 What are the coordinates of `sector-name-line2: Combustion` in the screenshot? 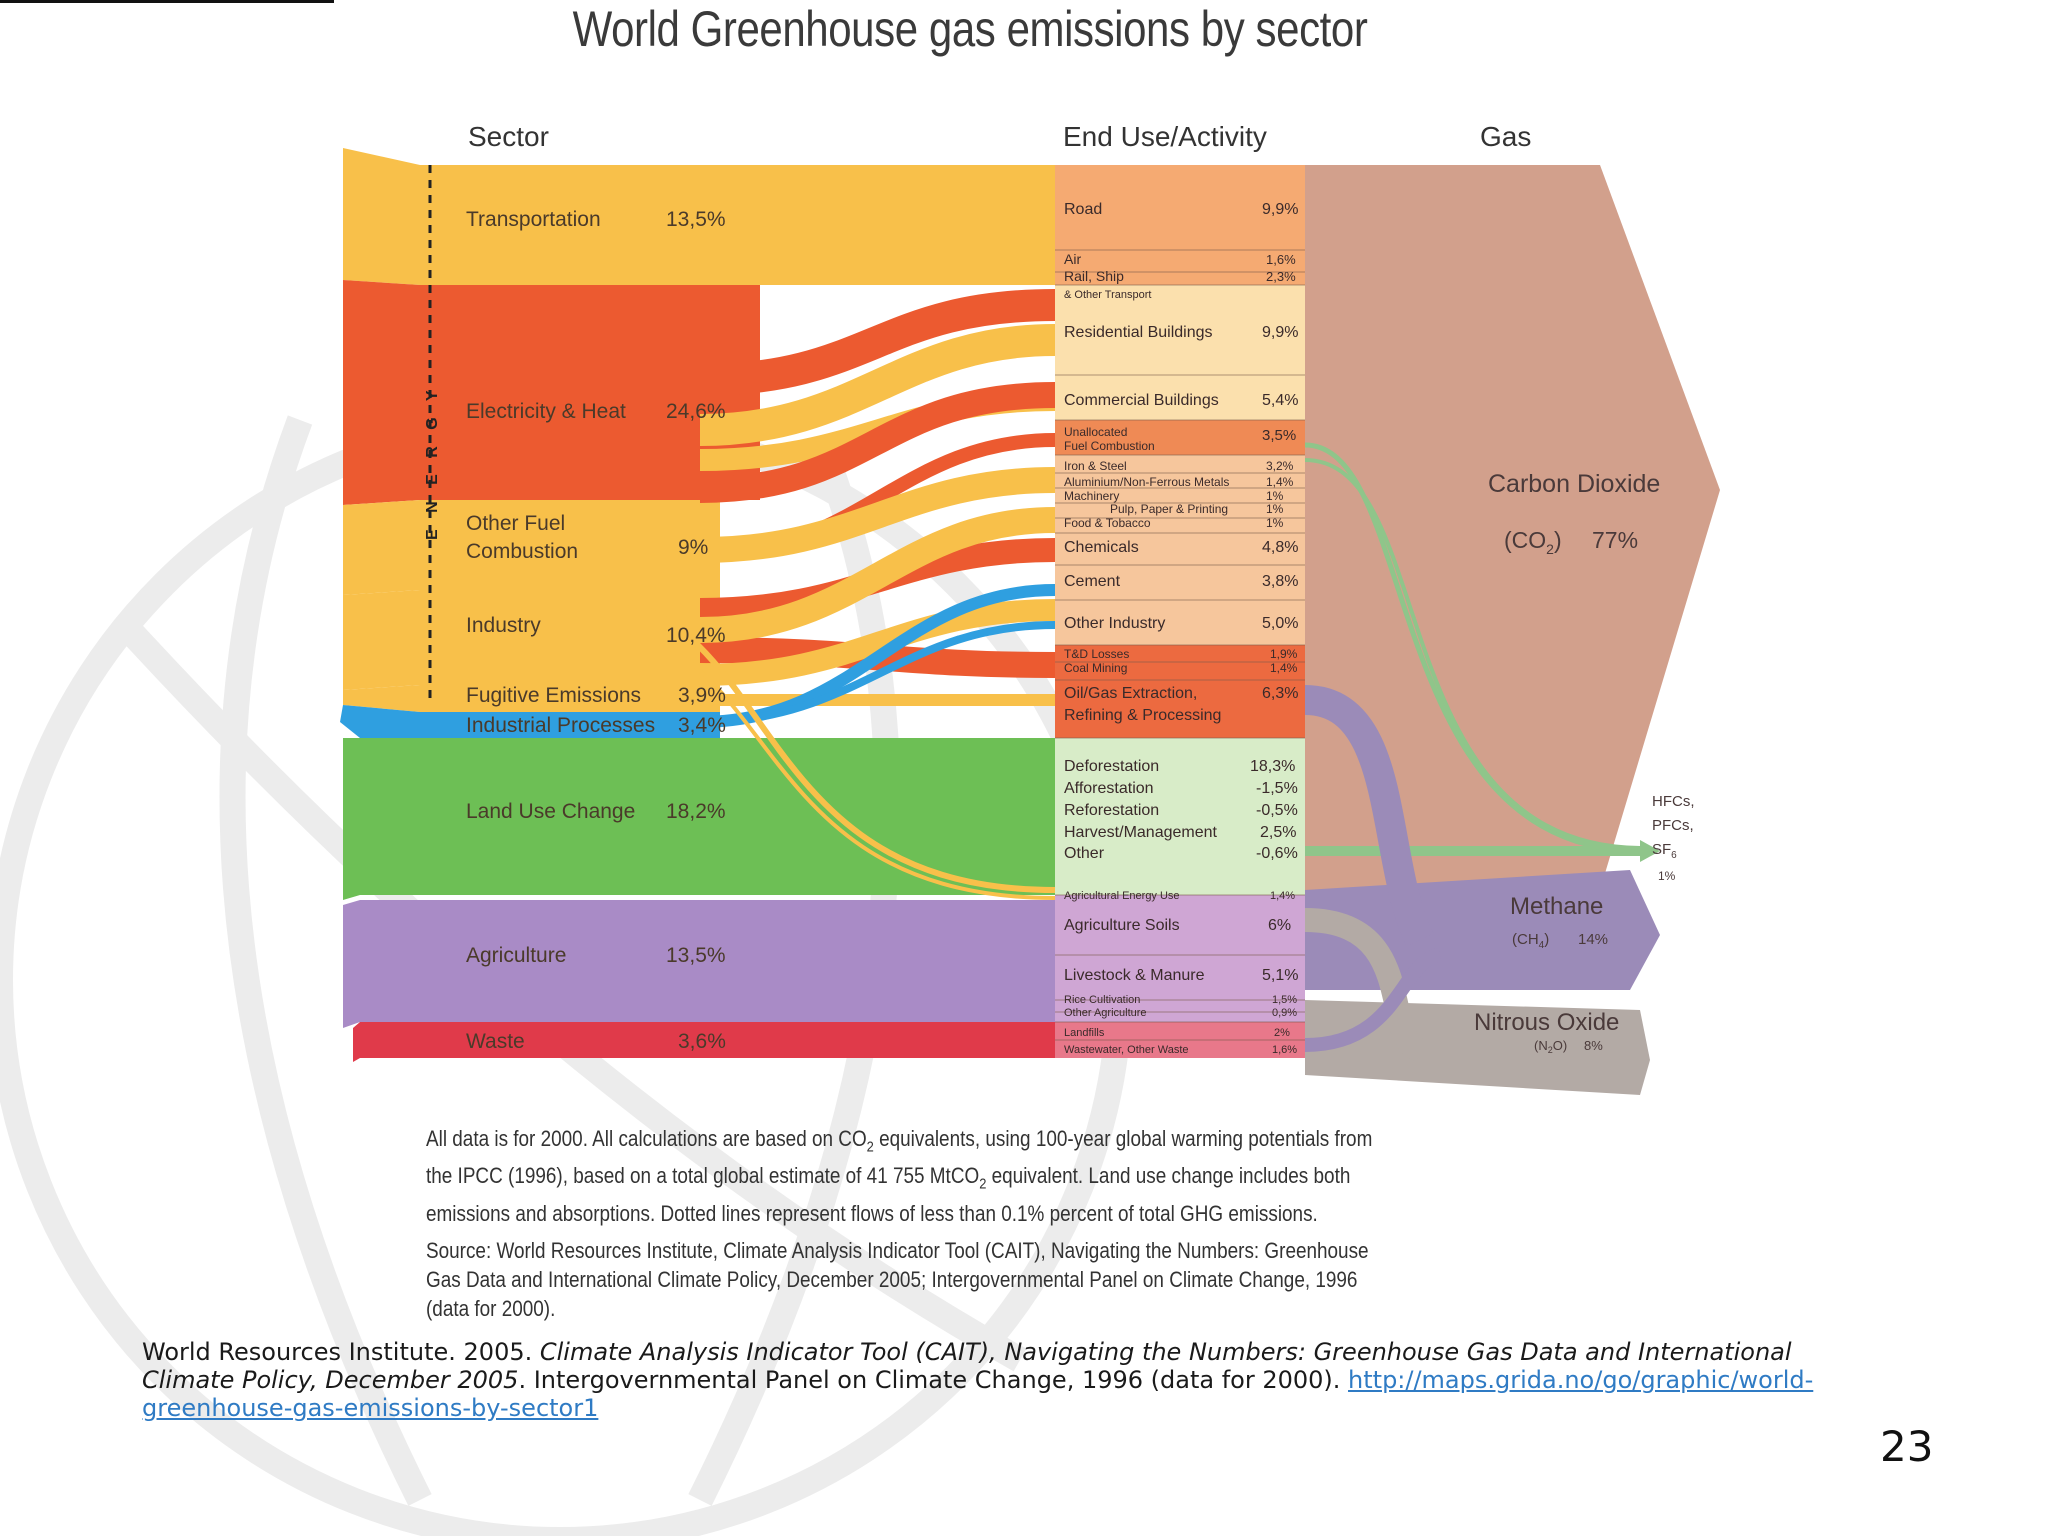 It's located at (522, 551).